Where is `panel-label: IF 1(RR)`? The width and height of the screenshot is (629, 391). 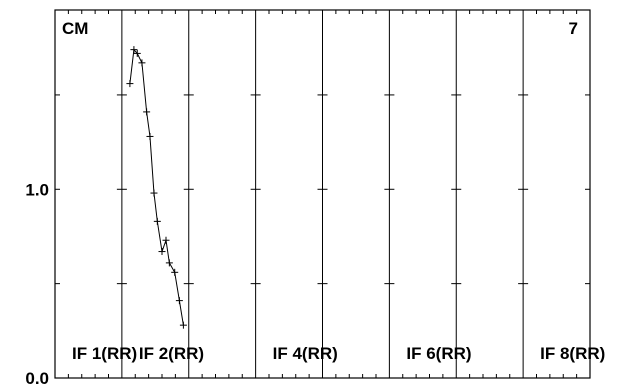
panel-label: IF 1(RR) is located at coordinates (104, 353).